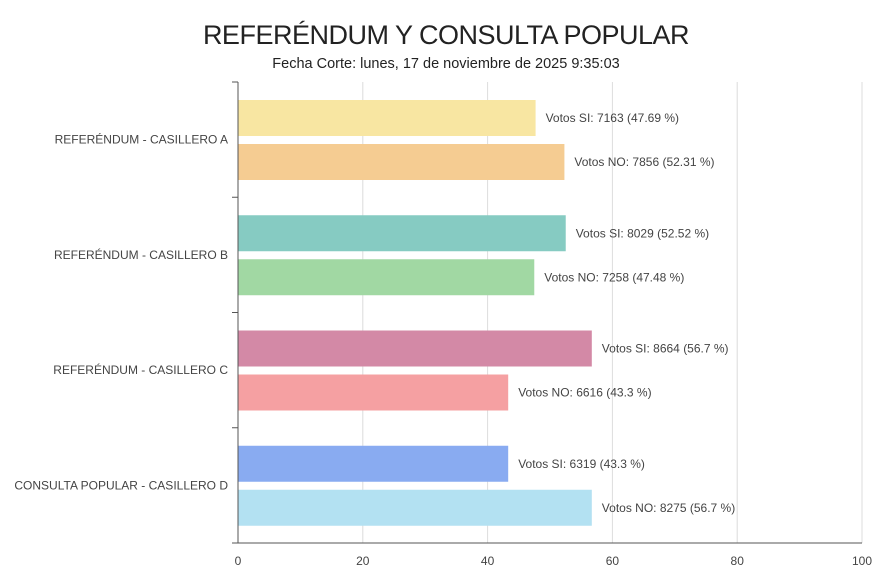 This screenshot has width=896, height=566. Describe the element at coordinates (644, 162) in the screenshot. I see `bar-value-label: Votos NO: 7856 (52.31 %)` at that location.